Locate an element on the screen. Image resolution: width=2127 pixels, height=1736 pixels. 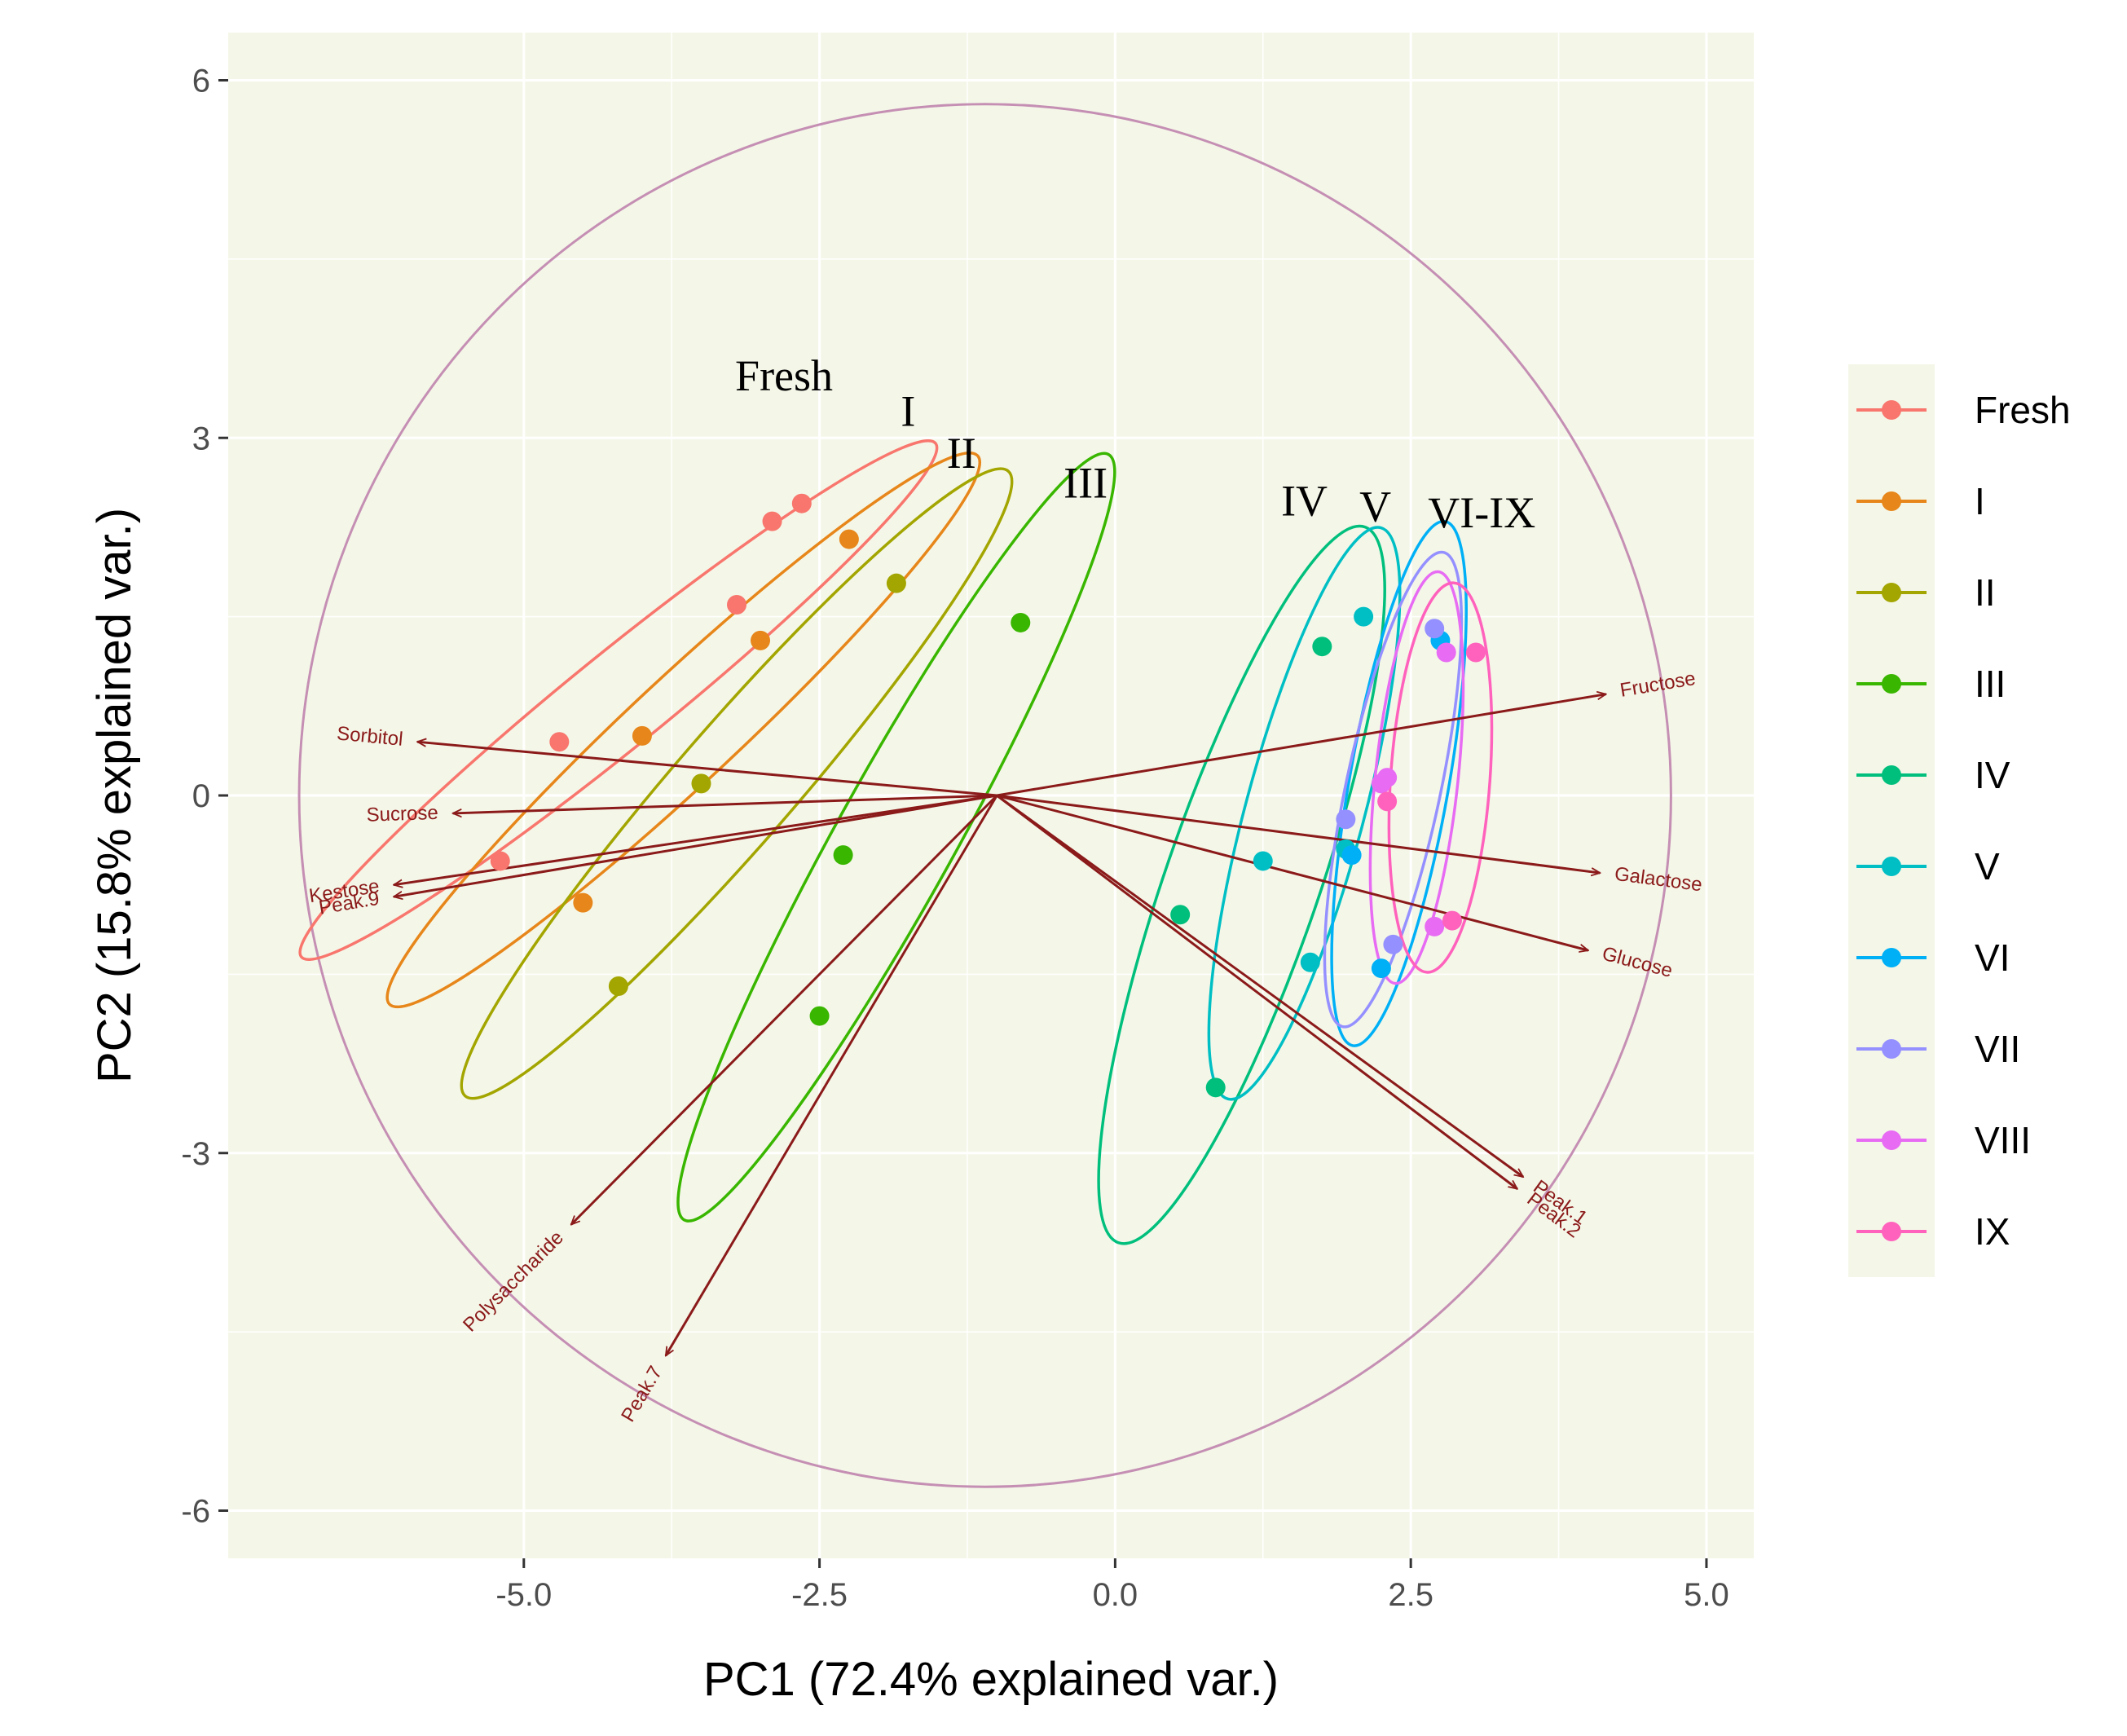
arrow-polysaccharide is located at coordinates (784, 1009).